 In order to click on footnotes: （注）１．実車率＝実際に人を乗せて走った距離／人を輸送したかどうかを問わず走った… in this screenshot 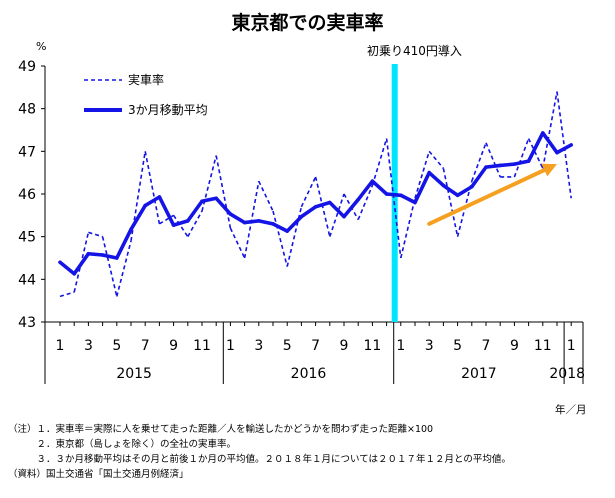, I will do `click(259, 452)`.